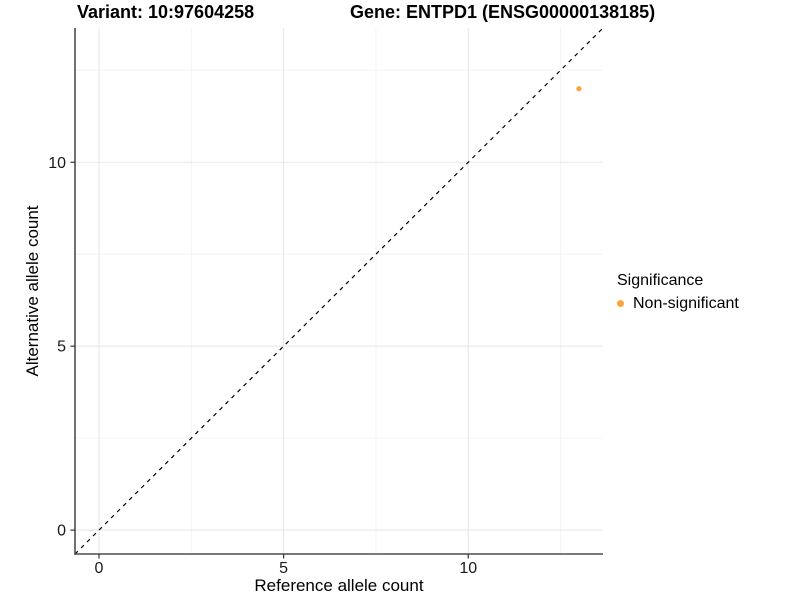  Describe the element at coordinates (61, 347) in the screenshot. I see `y-tick-label: 5` at that location.